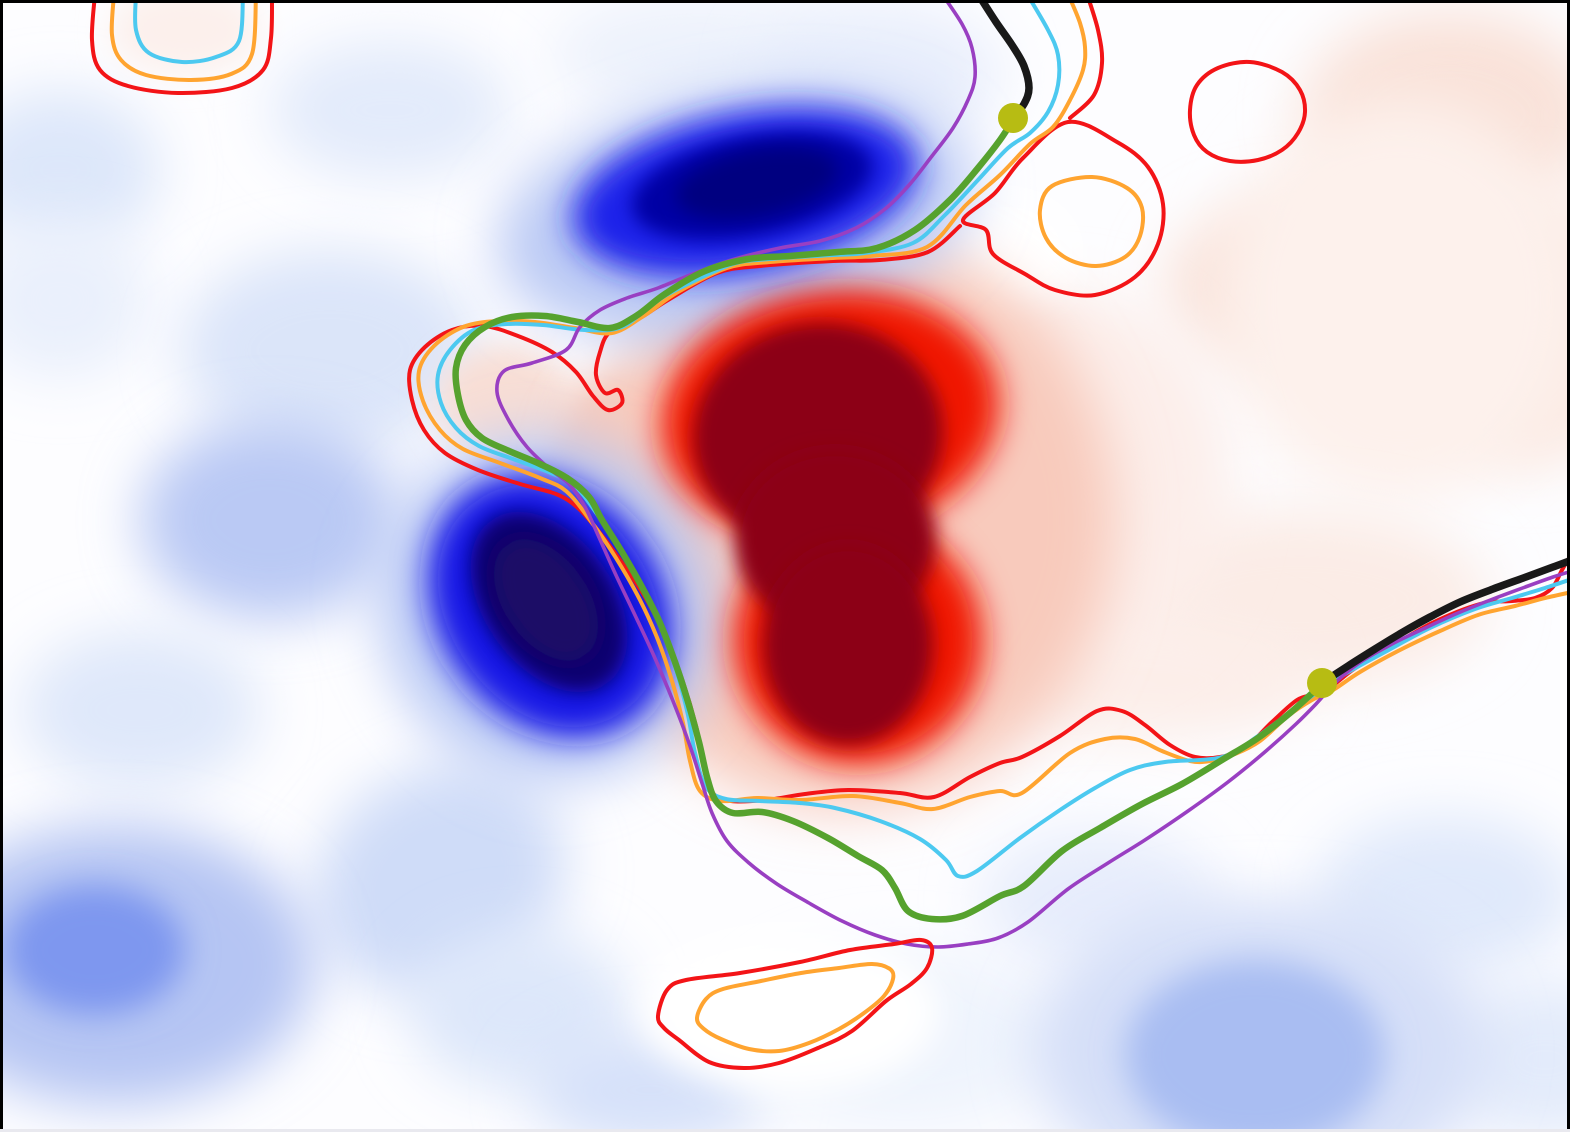 This screenshot has height=1132, width=1570. I want to click on heat-blob-tint-blue-leftedge, so click(75, 300).